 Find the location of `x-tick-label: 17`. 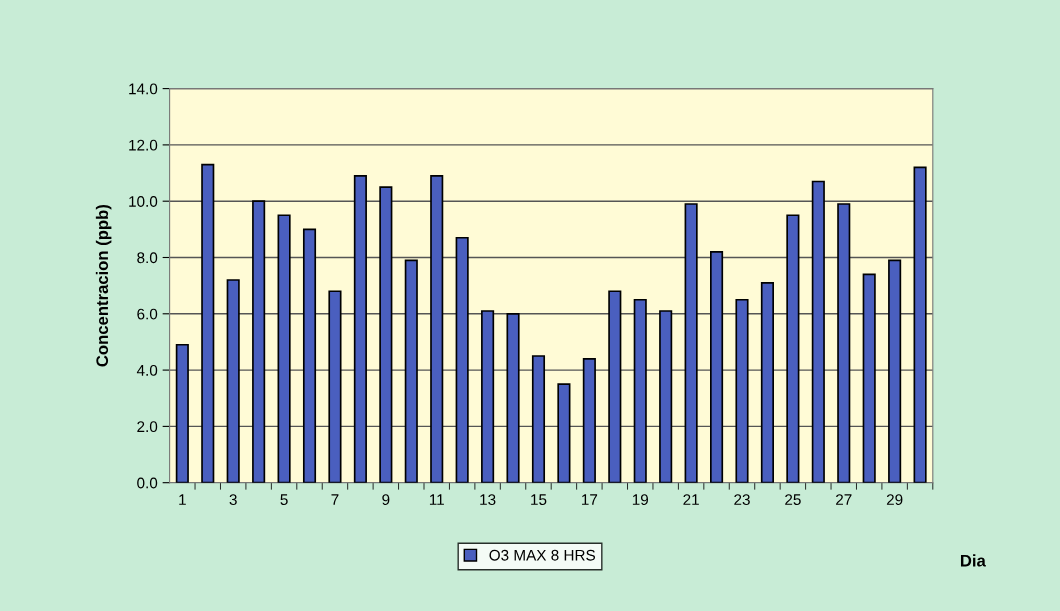

x-tick-label: 17 is located at coordinates (590, 499).